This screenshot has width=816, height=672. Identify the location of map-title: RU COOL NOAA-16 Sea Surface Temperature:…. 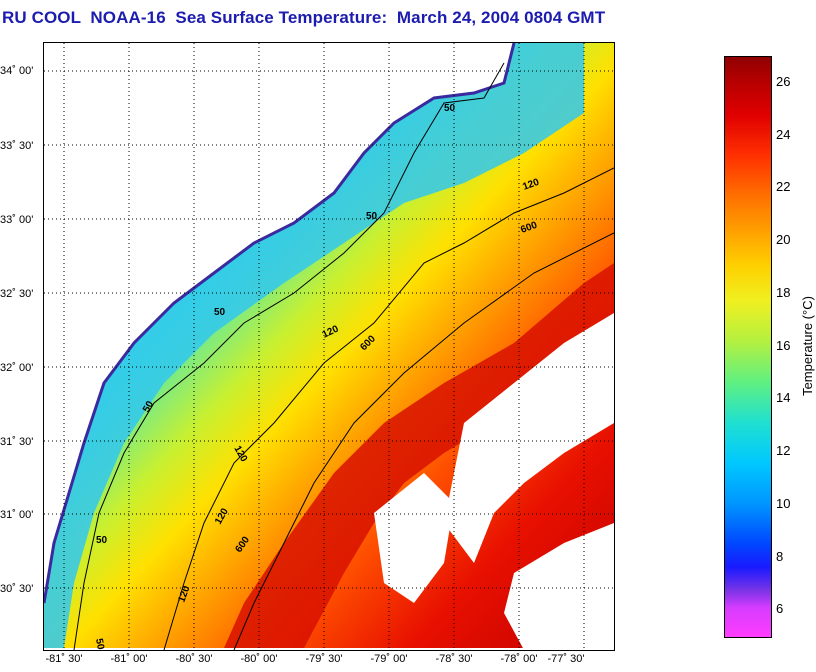
(304, 17).